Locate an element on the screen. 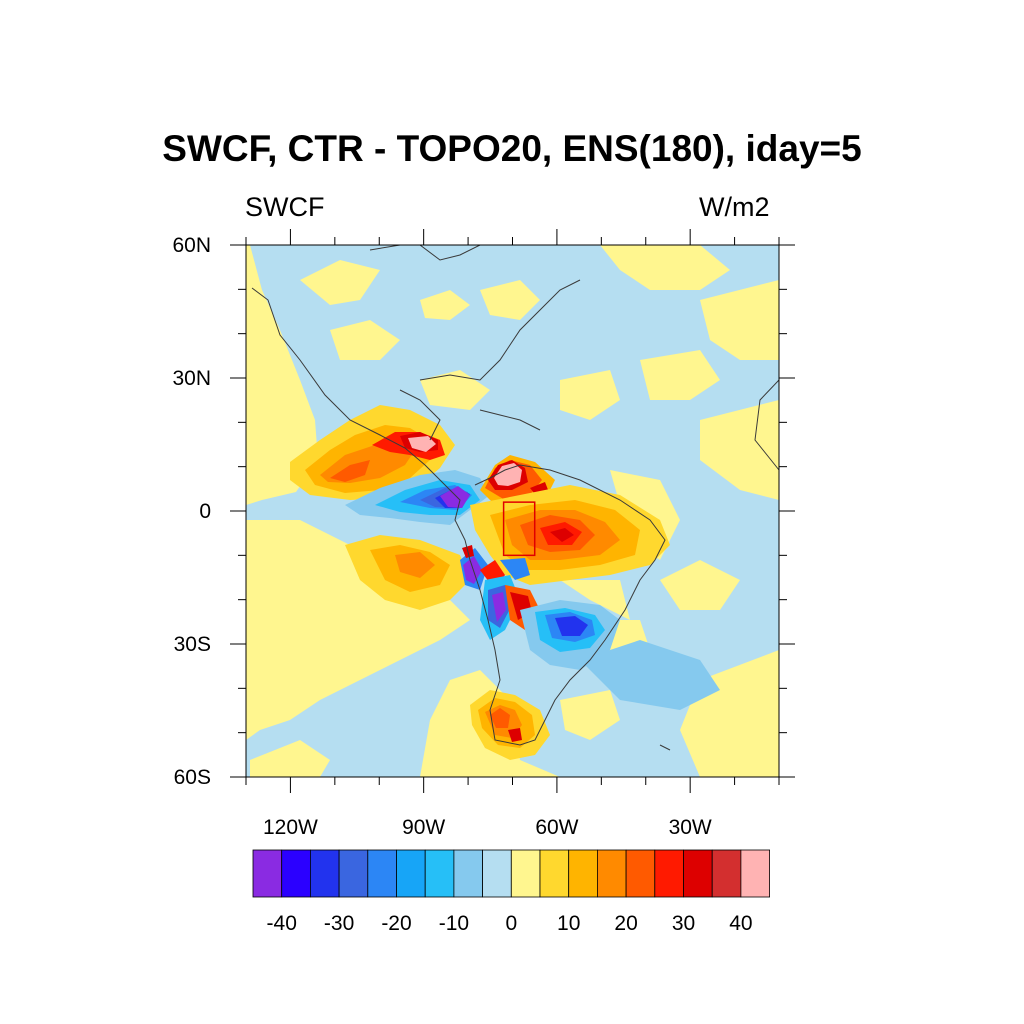 The image size is (1024, 1024). colorbar-label: -40 is located at coordinates (282, 923).